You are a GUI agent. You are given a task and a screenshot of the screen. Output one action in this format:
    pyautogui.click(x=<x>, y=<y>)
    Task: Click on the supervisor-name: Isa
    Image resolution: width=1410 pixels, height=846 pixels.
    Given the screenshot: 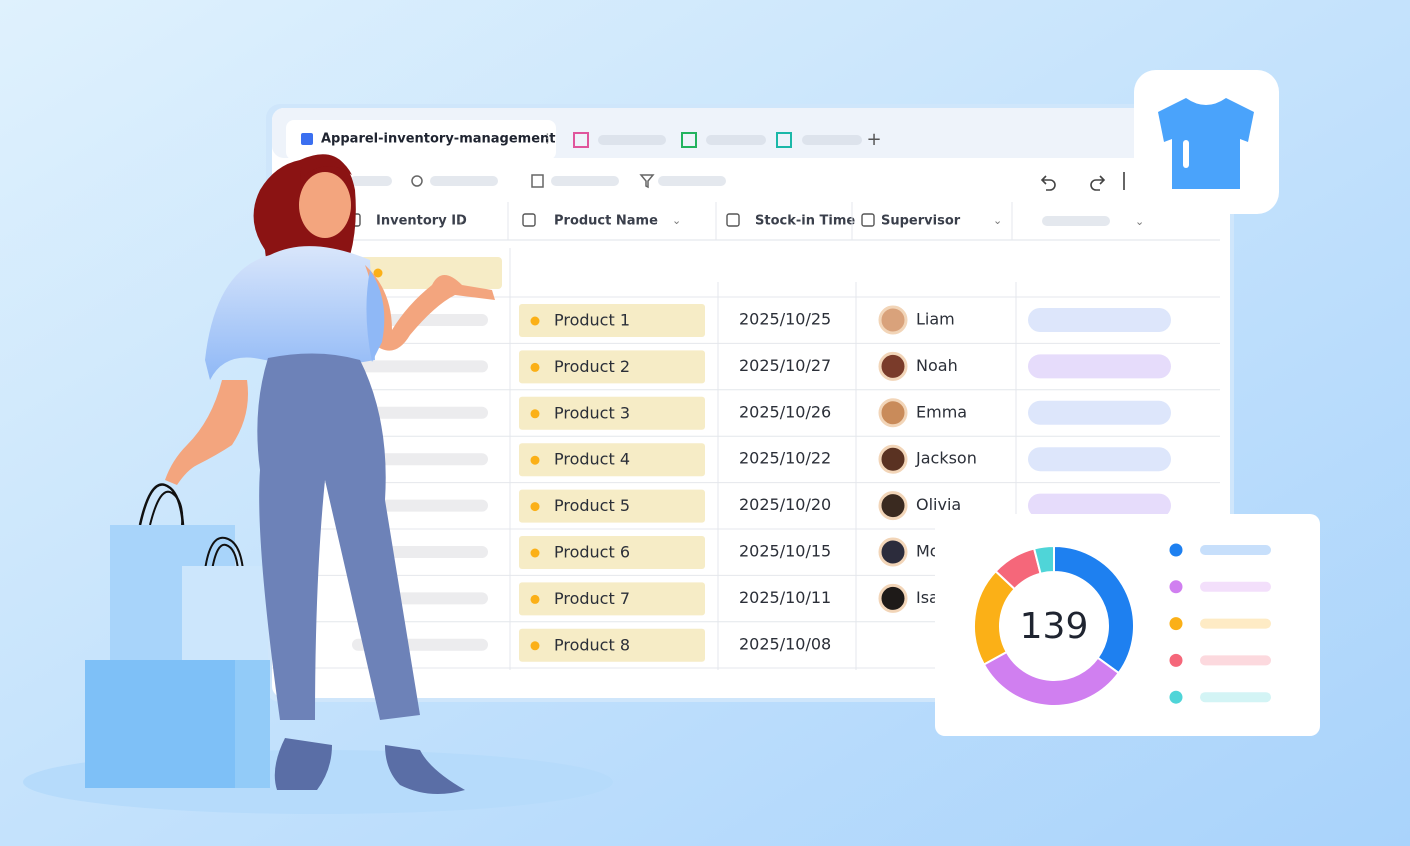 What is the action you would take?
    pyautogui.click(x=927, y=597)
    